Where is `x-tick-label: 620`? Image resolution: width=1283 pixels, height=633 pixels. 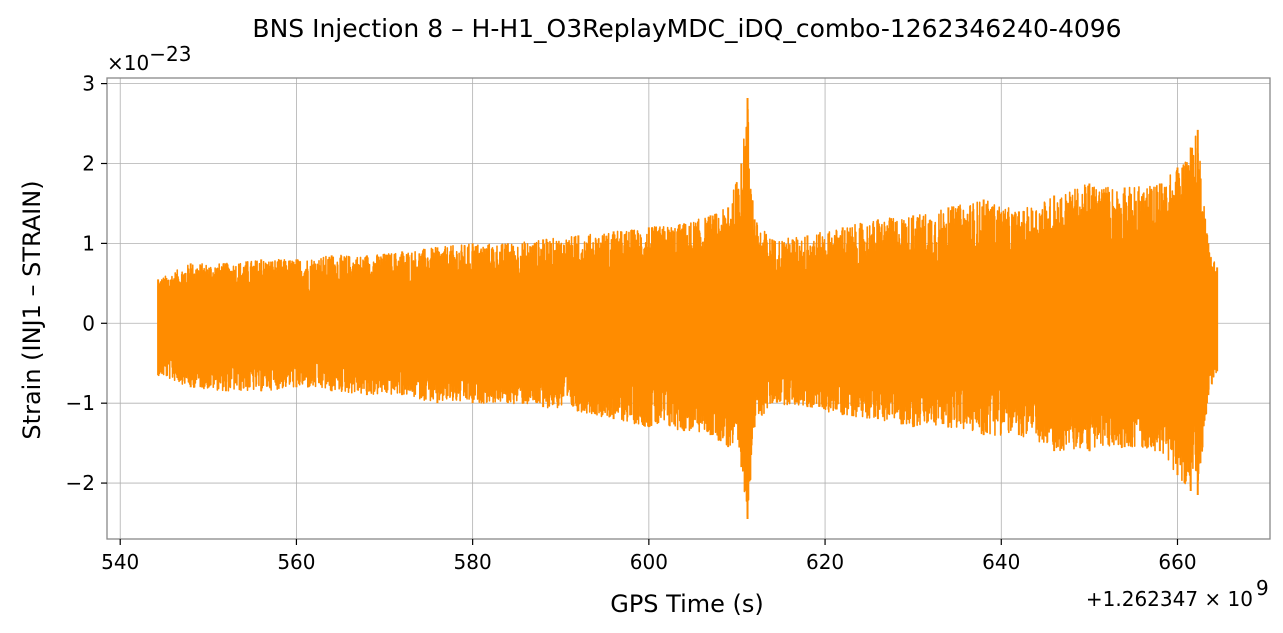
x-tick-label: 620 is located at coordinates (825, 562).